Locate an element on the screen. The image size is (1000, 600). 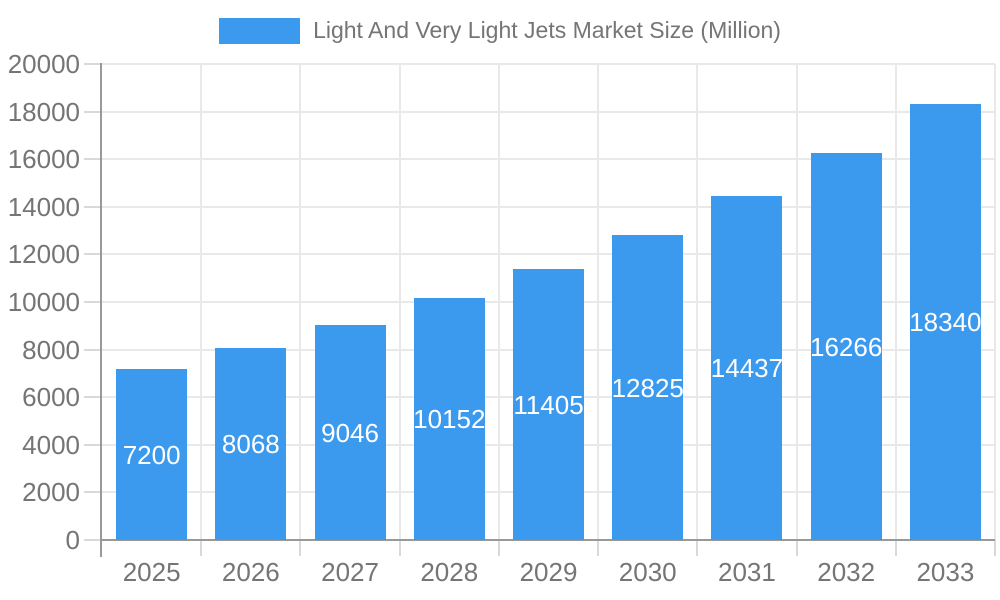
y-axis-label-8000: 8000 is located at coordinates (51, 349).